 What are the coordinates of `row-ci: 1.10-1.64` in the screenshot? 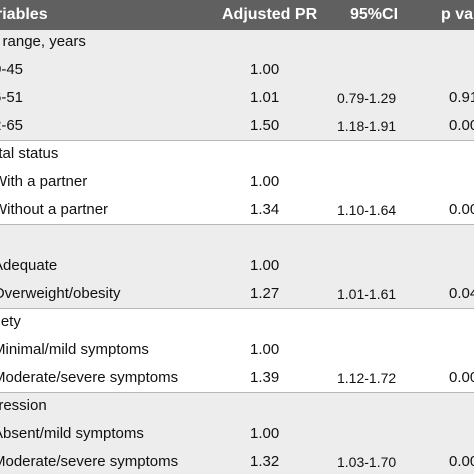 It's located at (367, 210).